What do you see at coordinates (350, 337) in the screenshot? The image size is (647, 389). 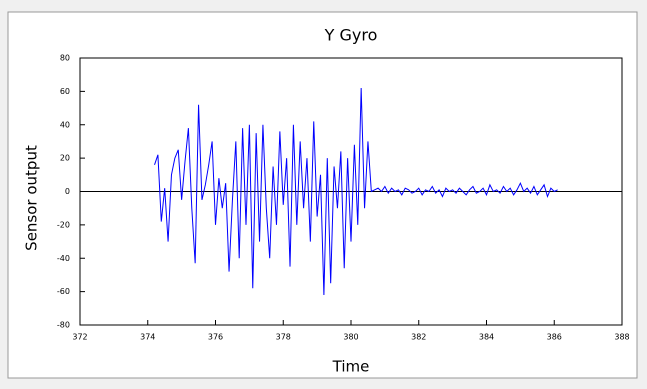 I see `x-tick-label: 380` at bounding box center [350, 337].